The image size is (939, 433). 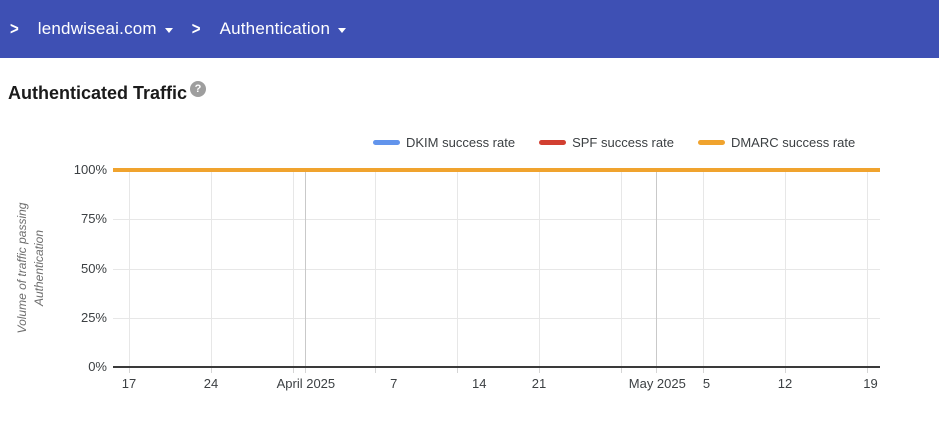 I want to click on x-tick-label: May 2025, so click(x=657, y=383).